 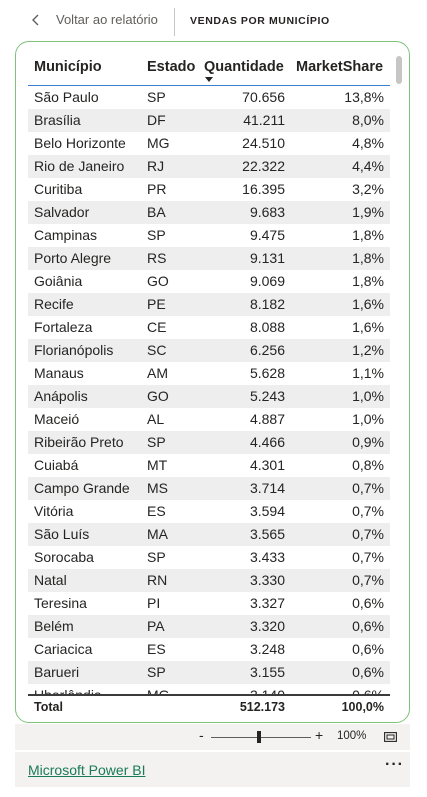 What do you see at coordinates (201, 735) in the screenshot?
I see `zoom-out-button: -` at bounding box center [201, 735].